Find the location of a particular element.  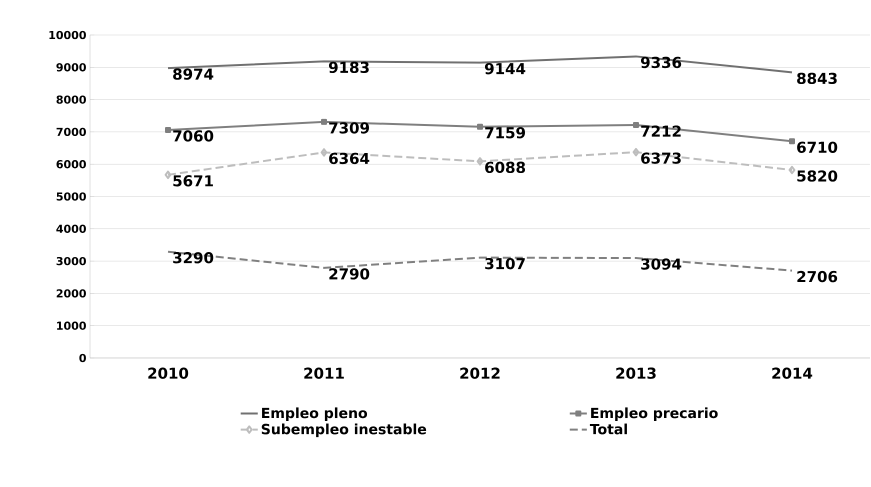

data-label: 2790 is located at coordinates (349, 274).